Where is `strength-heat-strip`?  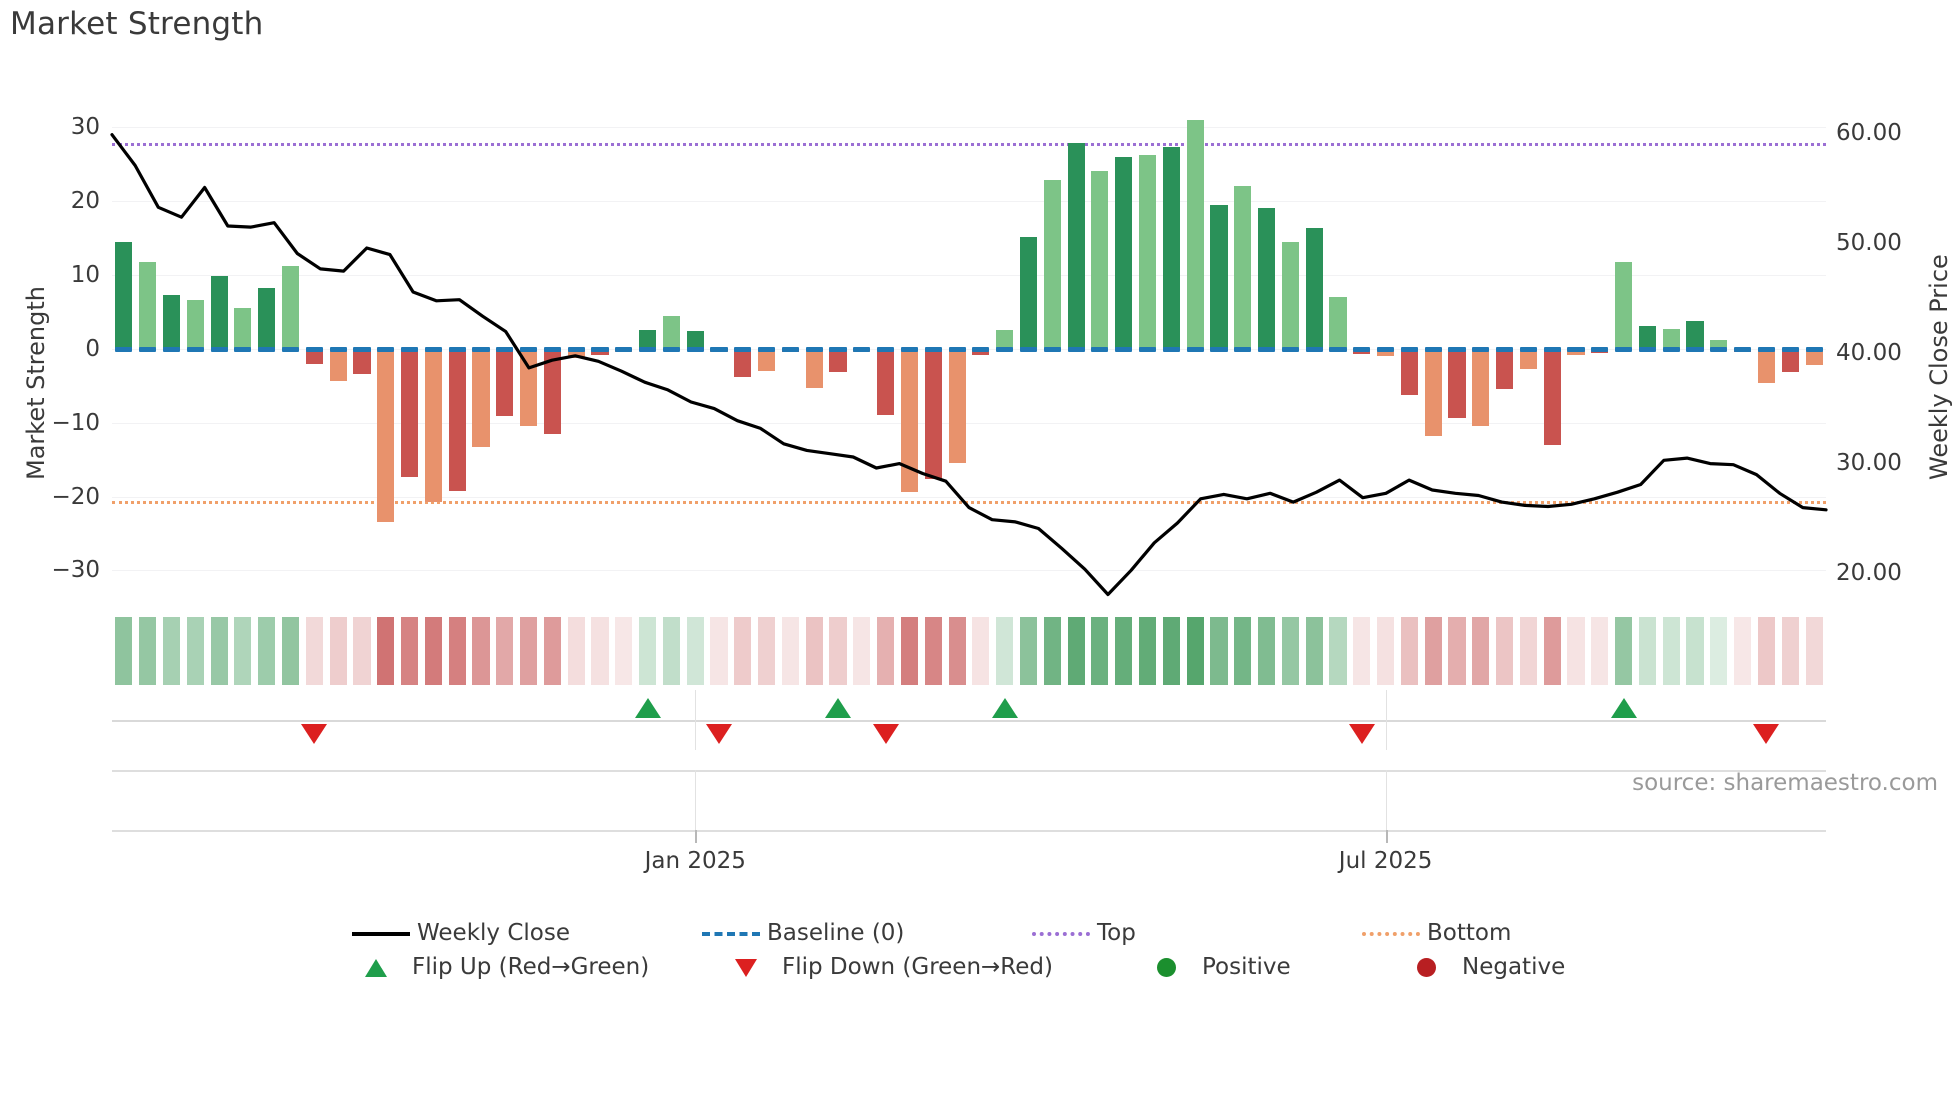 strength-heat-strip is located at coordinates (969, 651).